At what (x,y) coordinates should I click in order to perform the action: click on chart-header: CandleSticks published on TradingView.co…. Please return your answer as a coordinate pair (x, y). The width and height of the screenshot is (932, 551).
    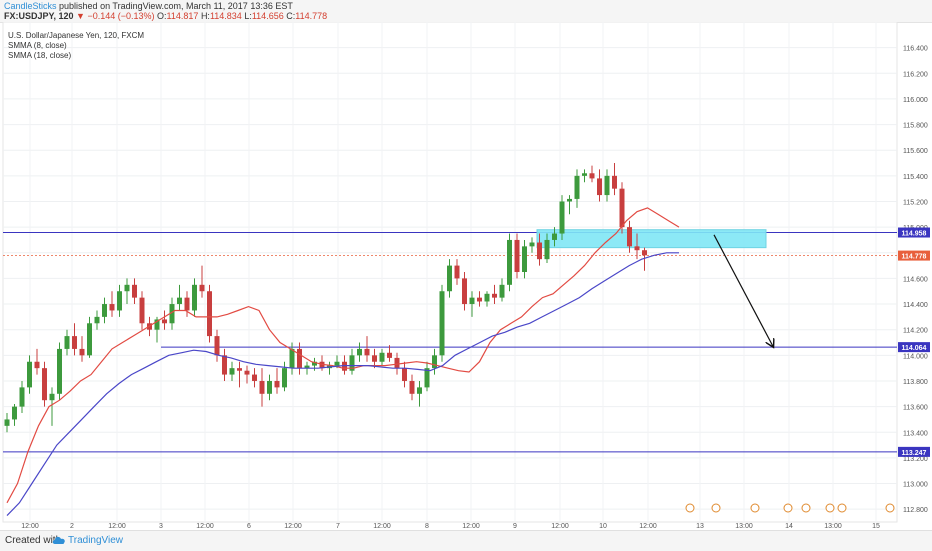
    Looking at the image, I should click on (466, 11).